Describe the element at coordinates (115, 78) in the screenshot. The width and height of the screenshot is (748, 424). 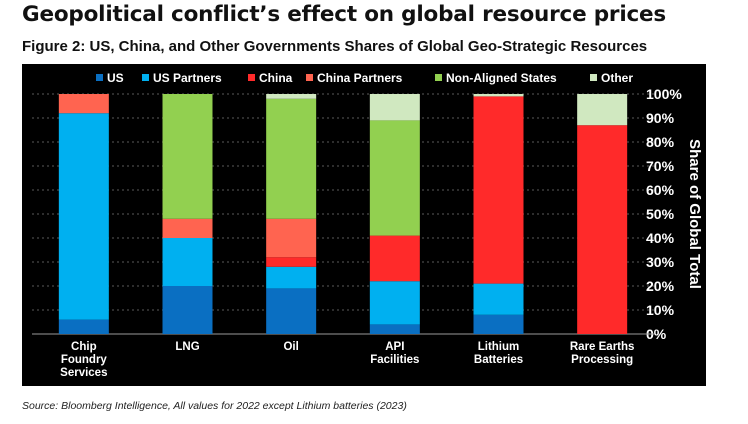
I see `legend-label: US` at that location.